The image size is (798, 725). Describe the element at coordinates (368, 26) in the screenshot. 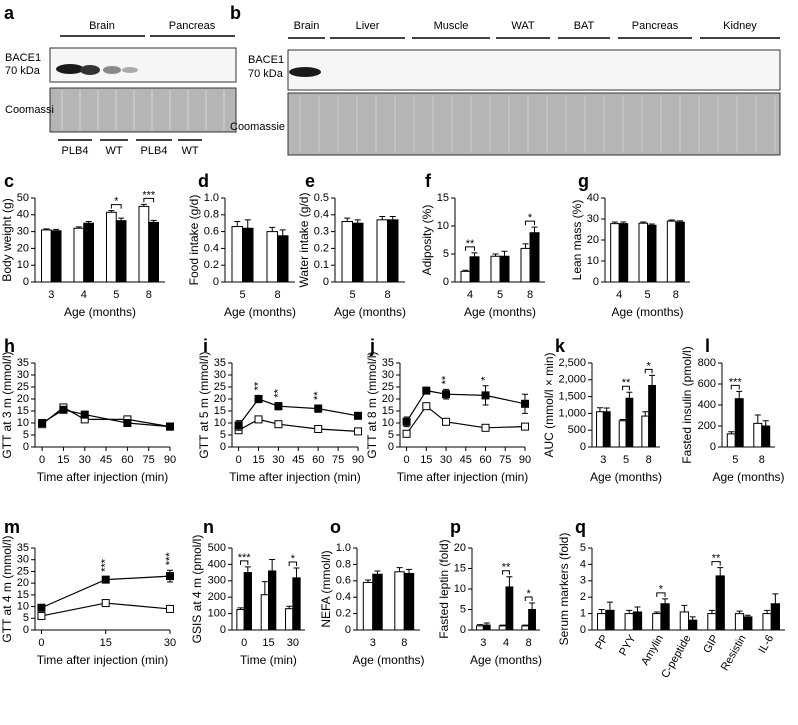

I see `group-label: Liver` at that location.